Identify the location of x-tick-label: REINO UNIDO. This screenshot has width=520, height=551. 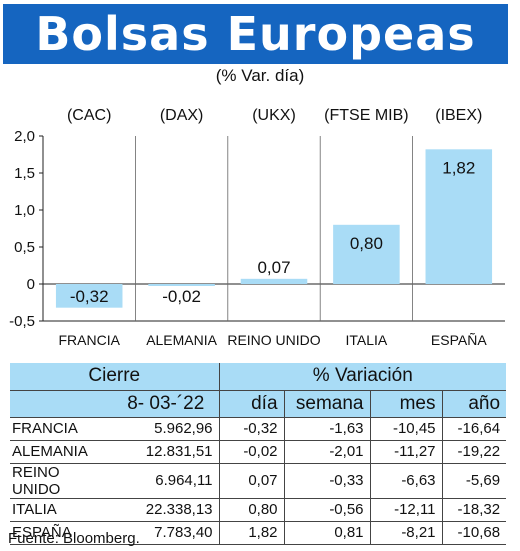
(273, 340).